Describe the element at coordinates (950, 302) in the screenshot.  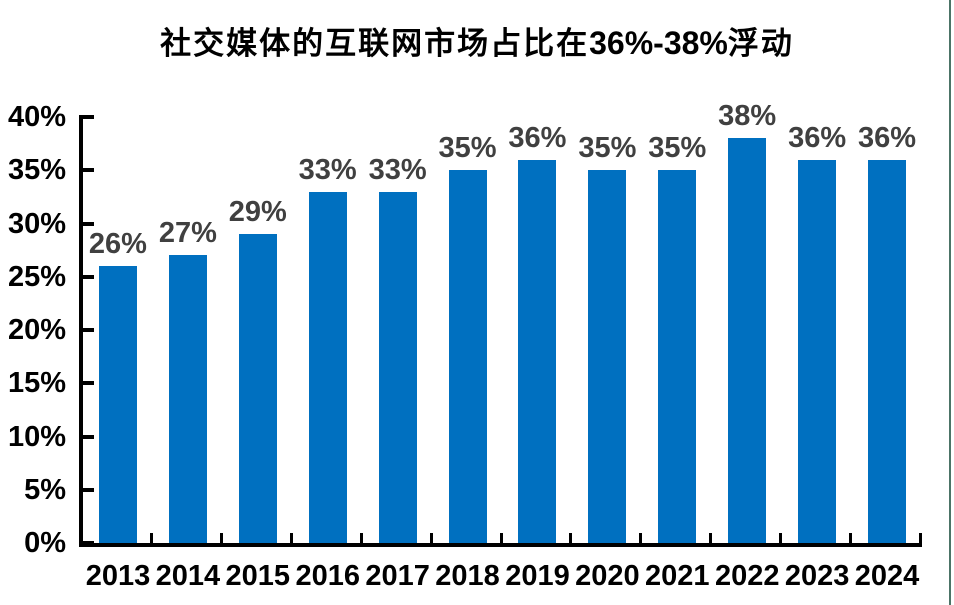
I see `page-right-border-line` at that location.